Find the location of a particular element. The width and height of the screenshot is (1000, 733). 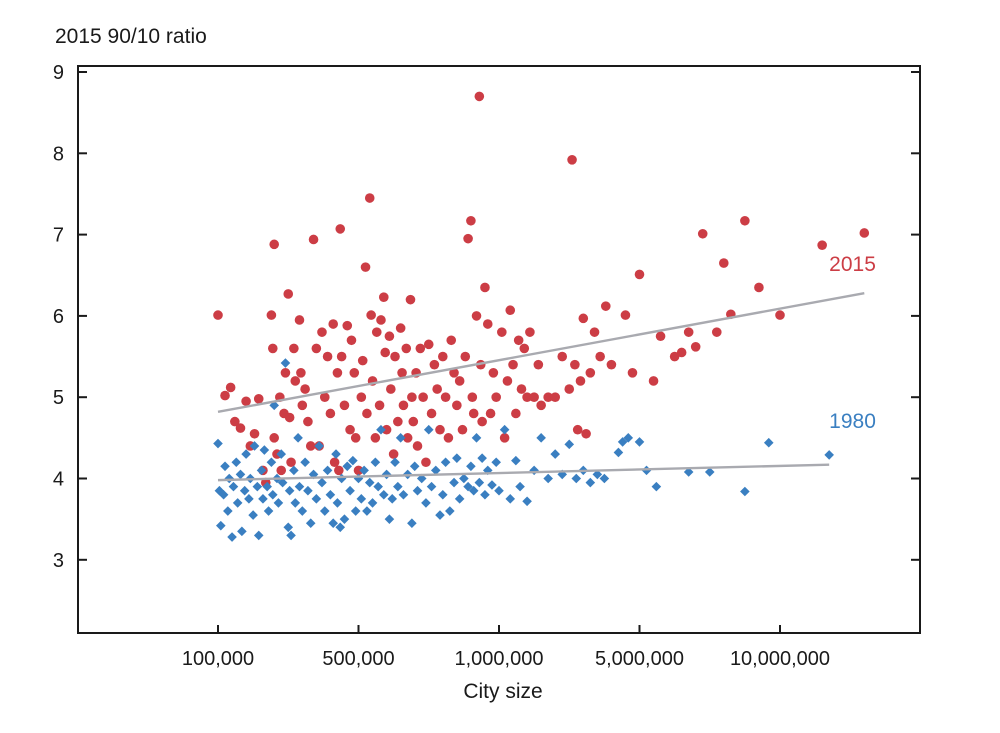

y-tick-label: 6 is located at coordinates (58, 317).